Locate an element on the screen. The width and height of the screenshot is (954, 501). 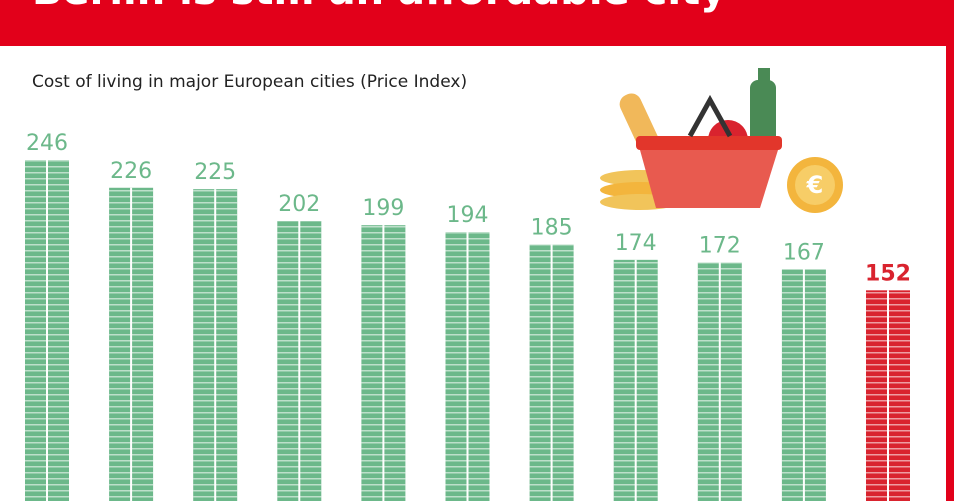
value-label: 185 is located at coordinates (552, 228).